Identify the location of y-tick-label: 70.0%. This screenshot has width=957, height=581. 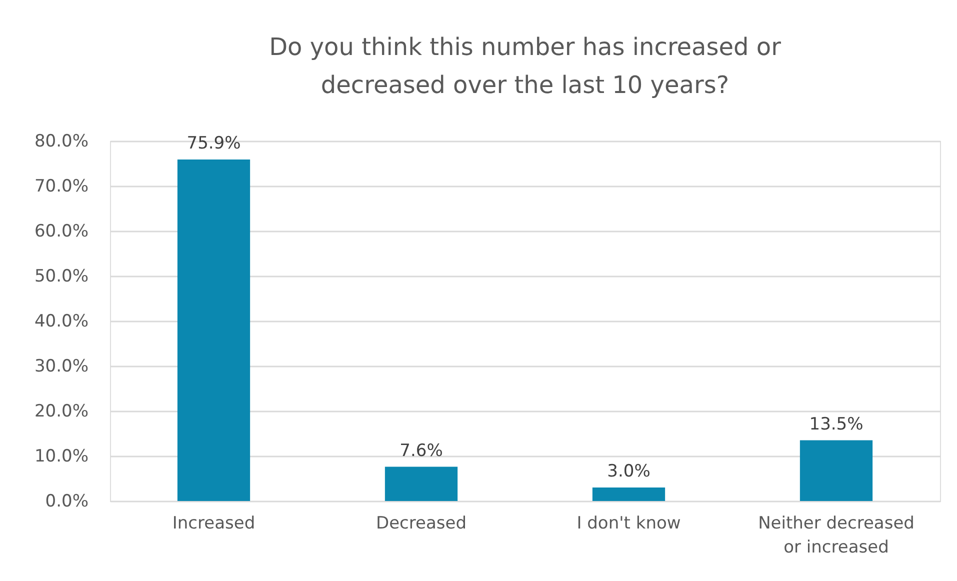
(61, 186).